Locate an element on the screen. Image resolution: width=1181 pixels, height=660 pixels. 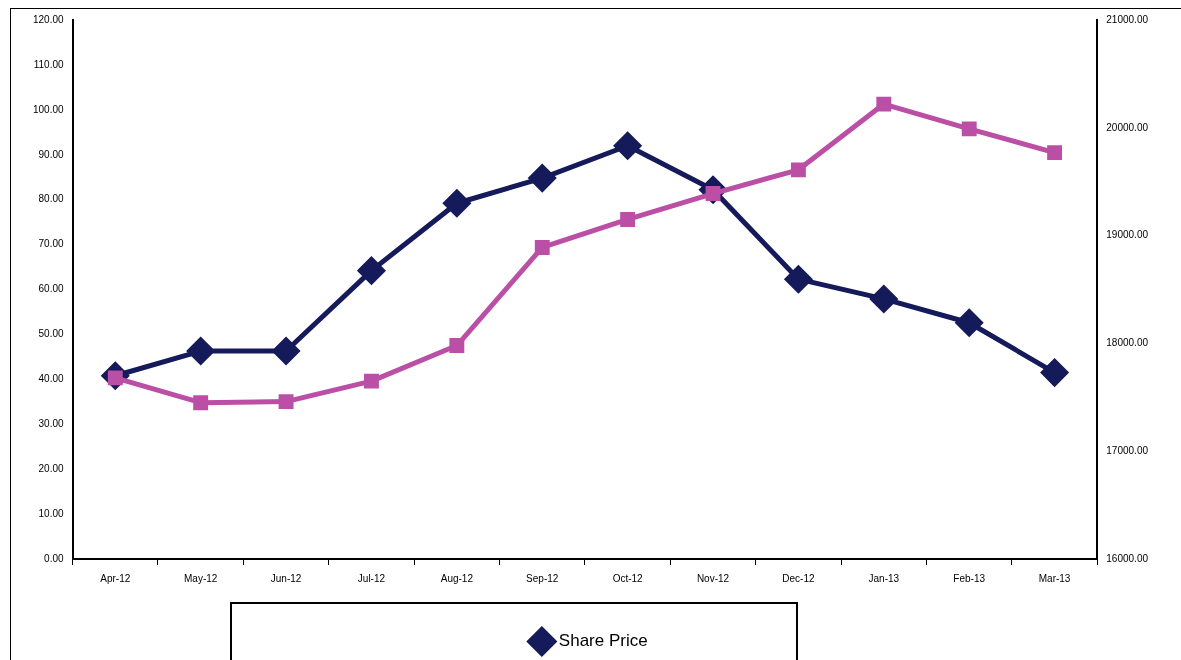
x-tick-label: Feb-13 is located at coordinates (969, 578).